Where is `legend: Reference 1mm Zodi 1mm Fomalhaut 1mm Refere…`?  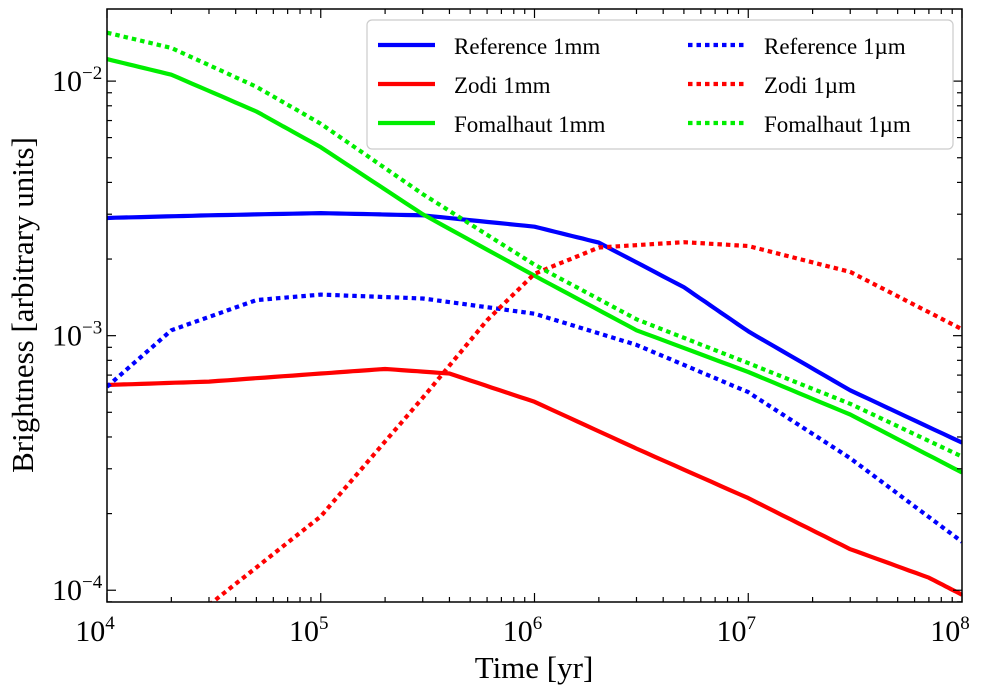
legend: Reference 1mm Zodi 1mm Fomalhaut 1mm Refere… is located at coordinates (660, 84).